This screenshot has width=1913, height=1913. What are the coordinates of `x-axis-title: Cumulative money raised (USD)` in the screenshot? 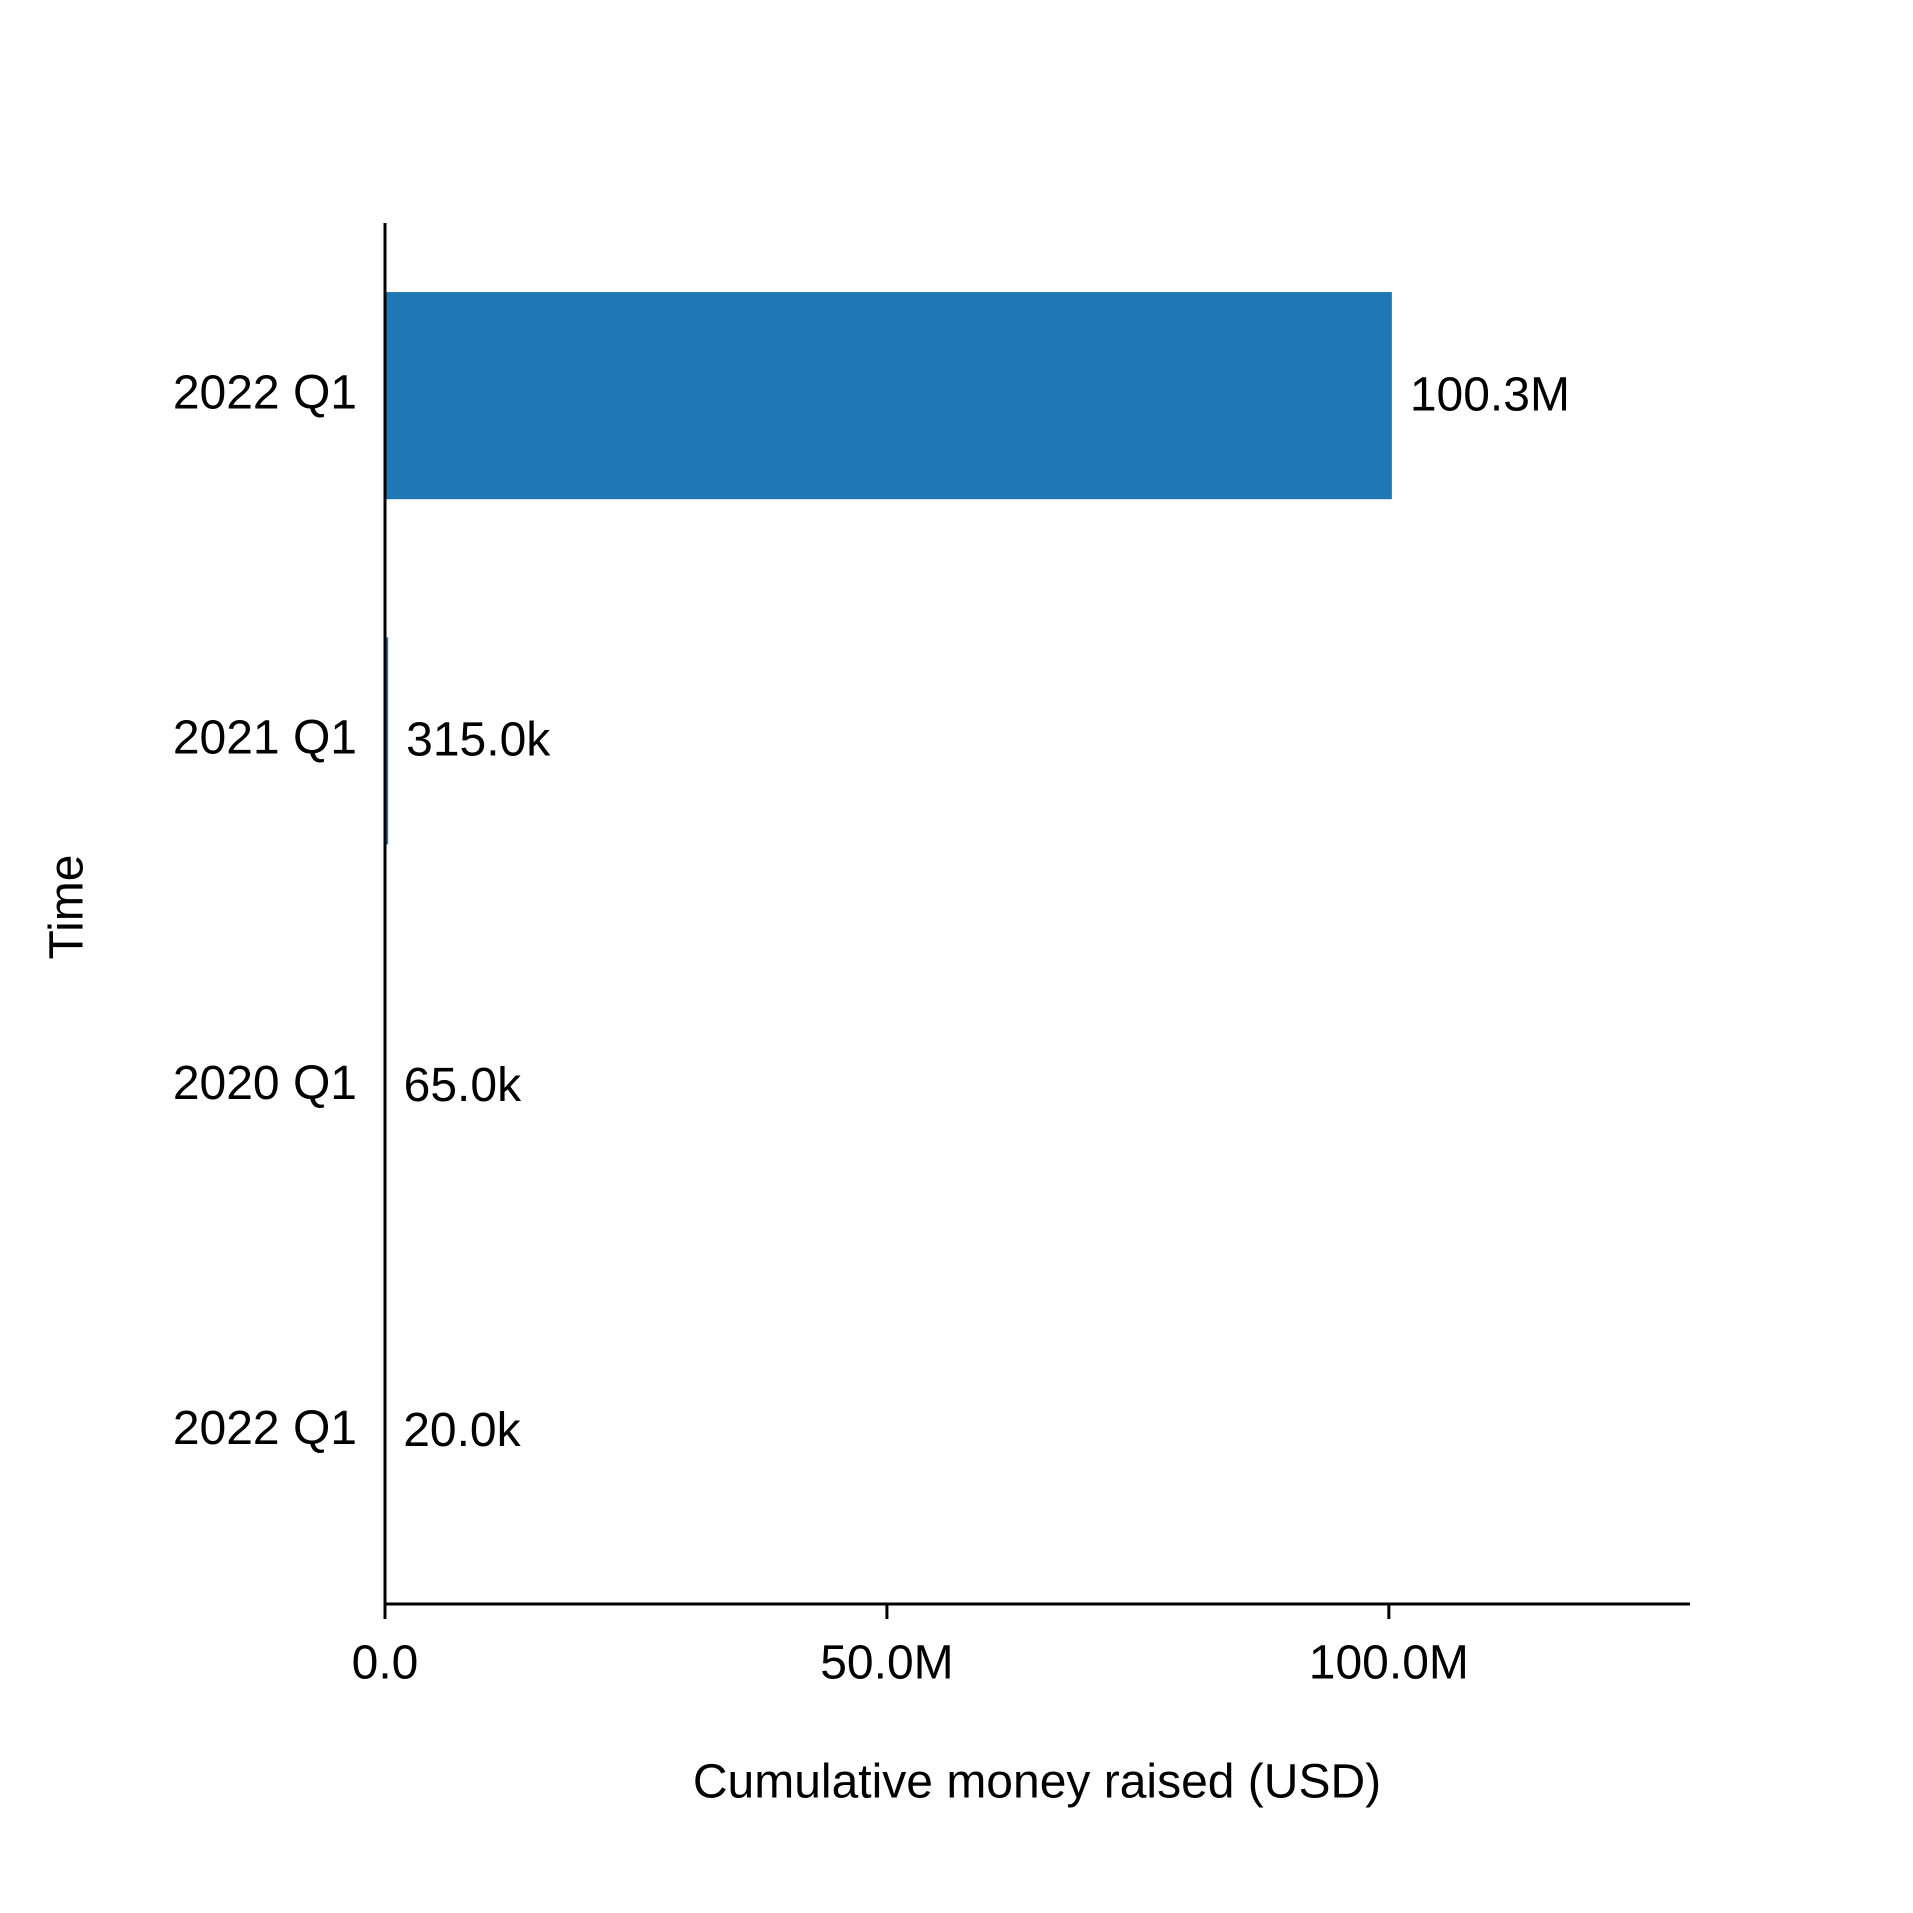 It's located at (1037, 1782).